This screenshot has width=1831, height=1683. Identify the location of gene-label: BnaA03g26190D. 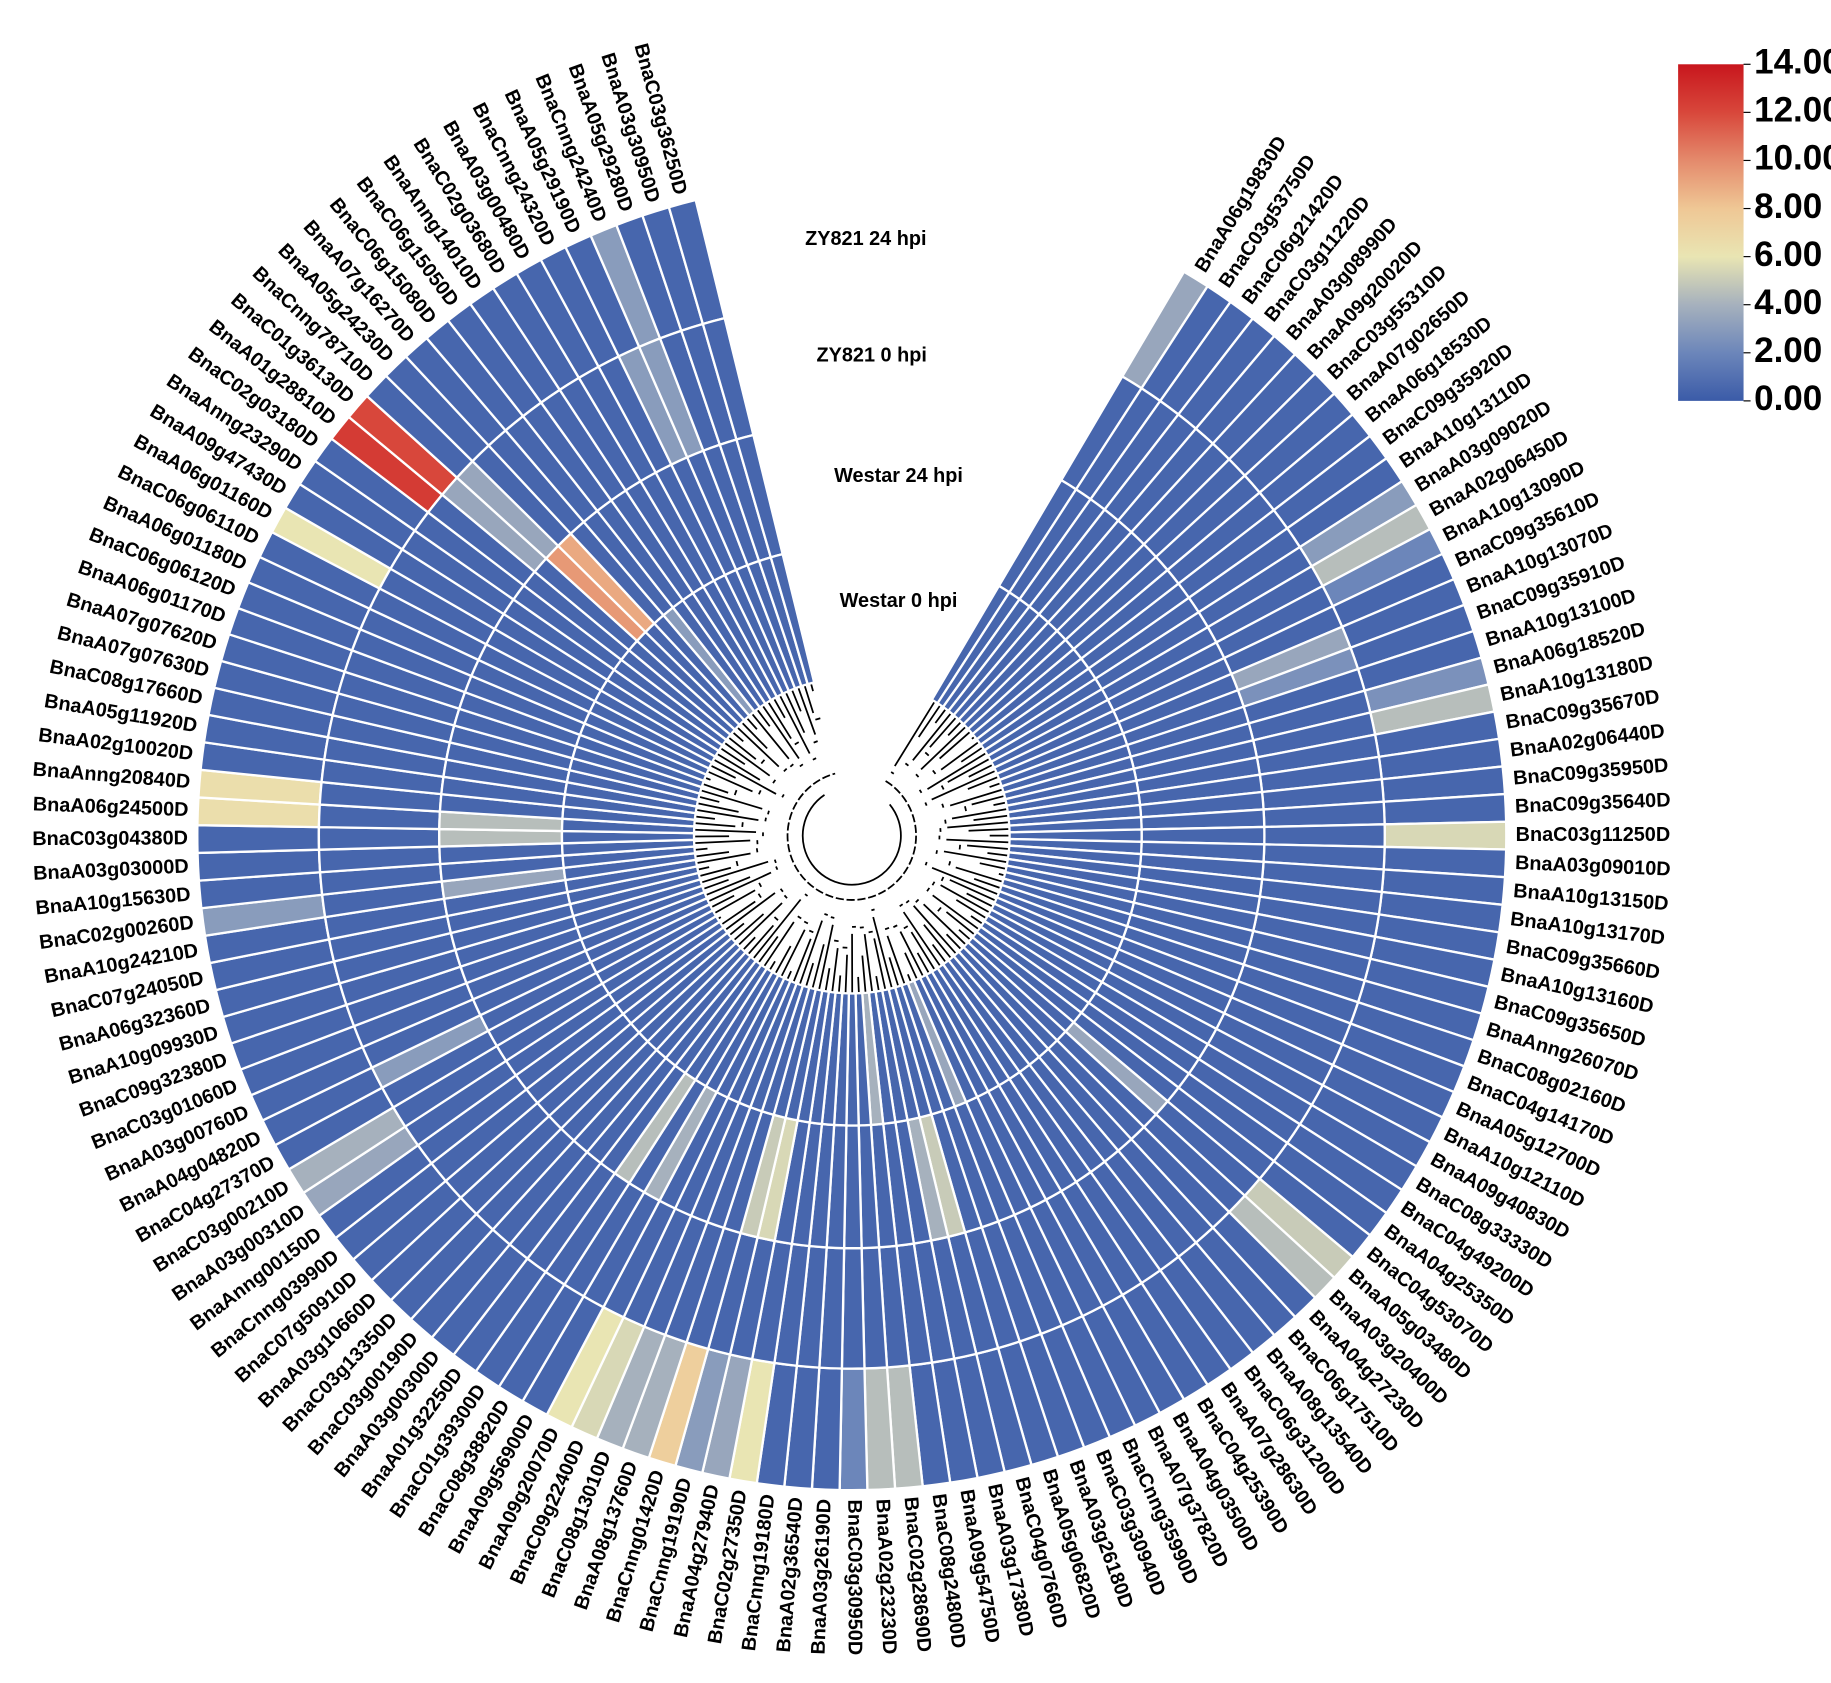
(821, 1577).